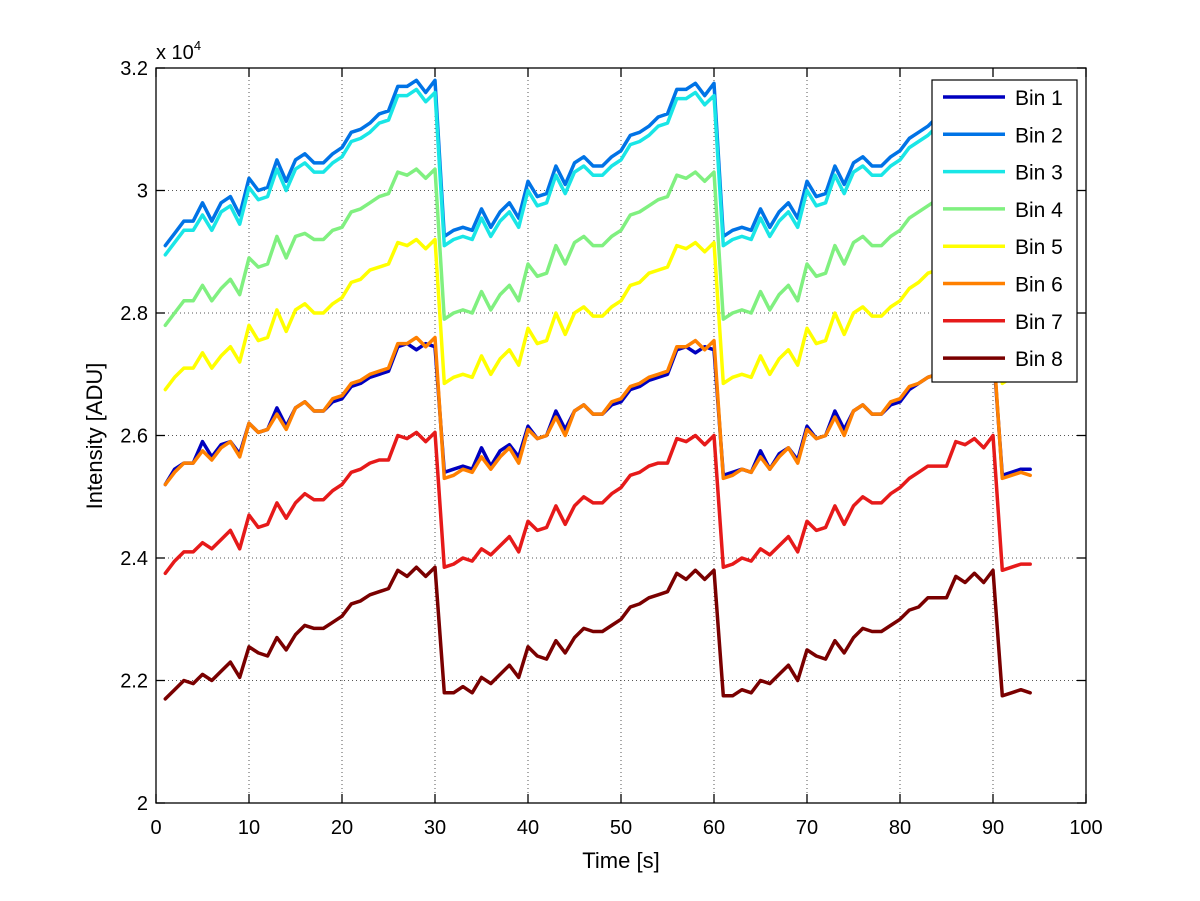  Describe the element at coordinates (1039, 285) in the screenshot. I see `legend-label-bin-6: Bin 6` at that location.